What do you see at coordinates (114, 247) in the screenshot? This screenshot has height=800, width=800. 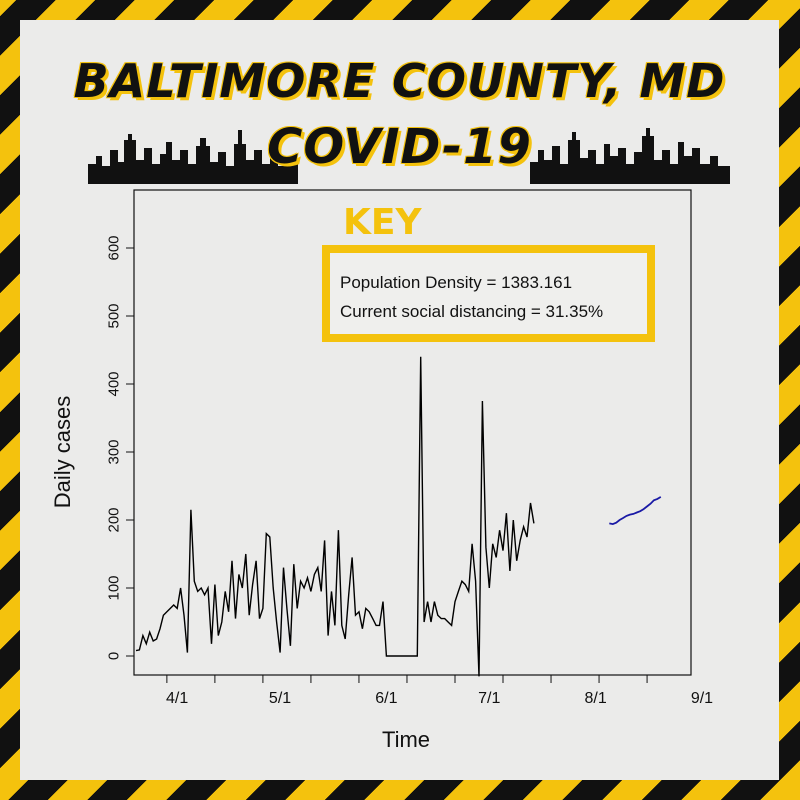 I see `y-tick-label: 600` at bounding box center [114, 247].